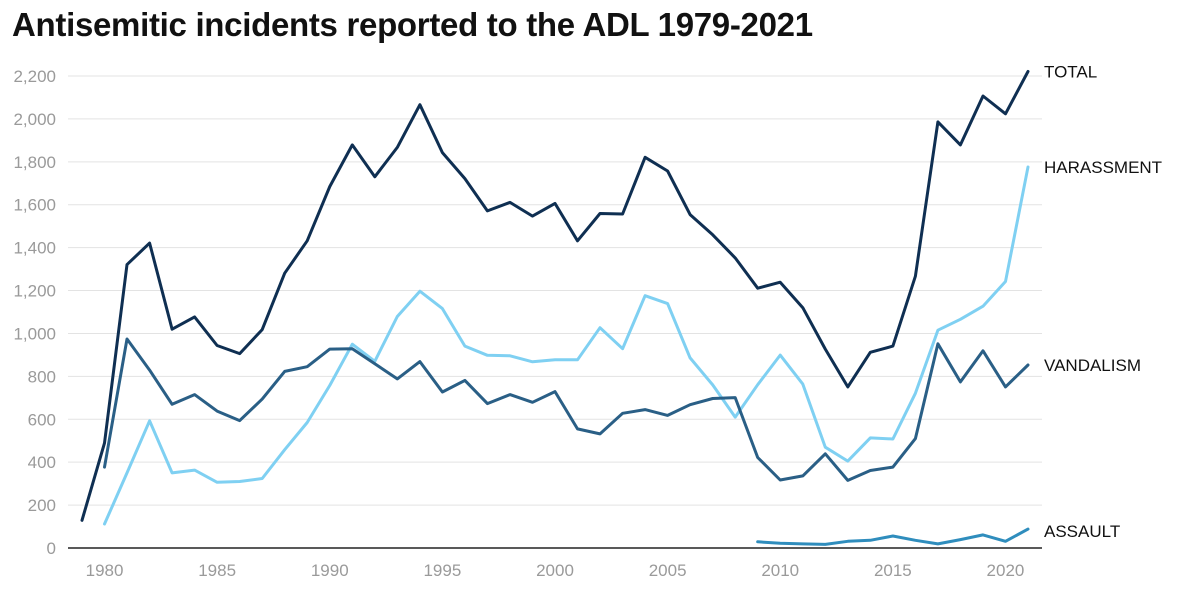  I want to click on x-axis-tick-labels: 1980 1985 1990 1995 2000 2005 2010 2015 2020, so click(555, 570).